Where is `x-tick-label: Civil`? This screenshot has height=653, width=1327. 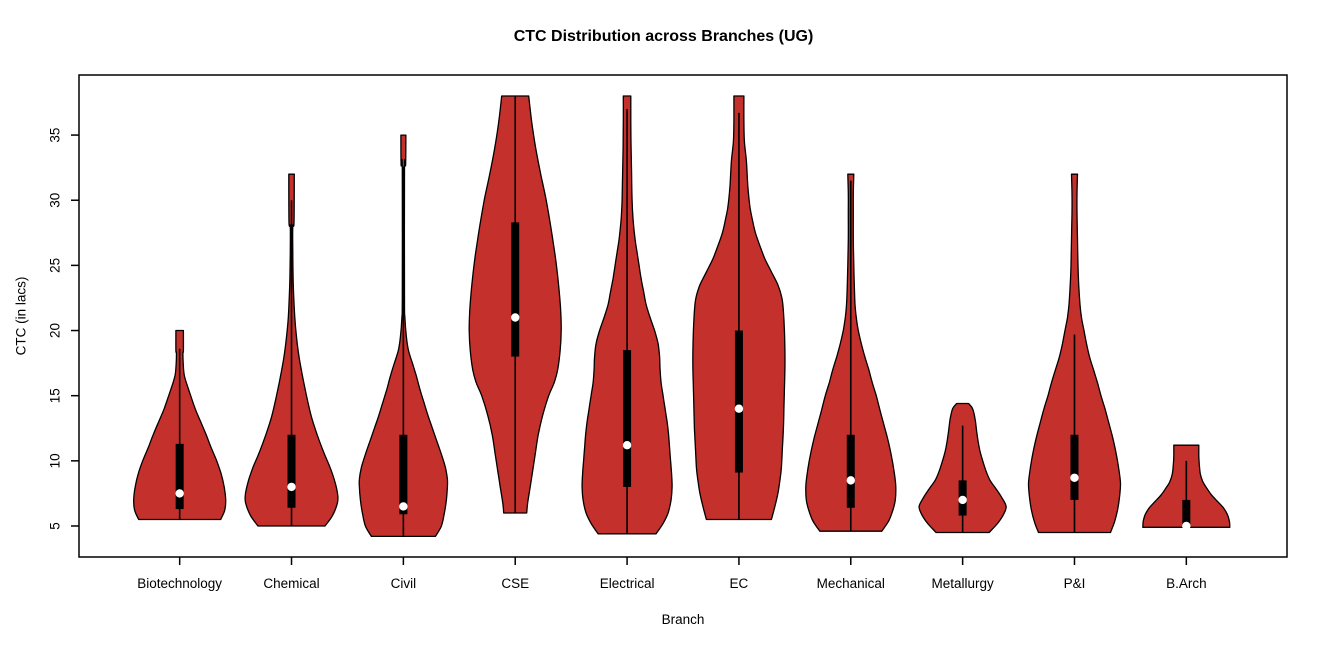
x-tick-label: Civil is located at coordinates (404, 583).